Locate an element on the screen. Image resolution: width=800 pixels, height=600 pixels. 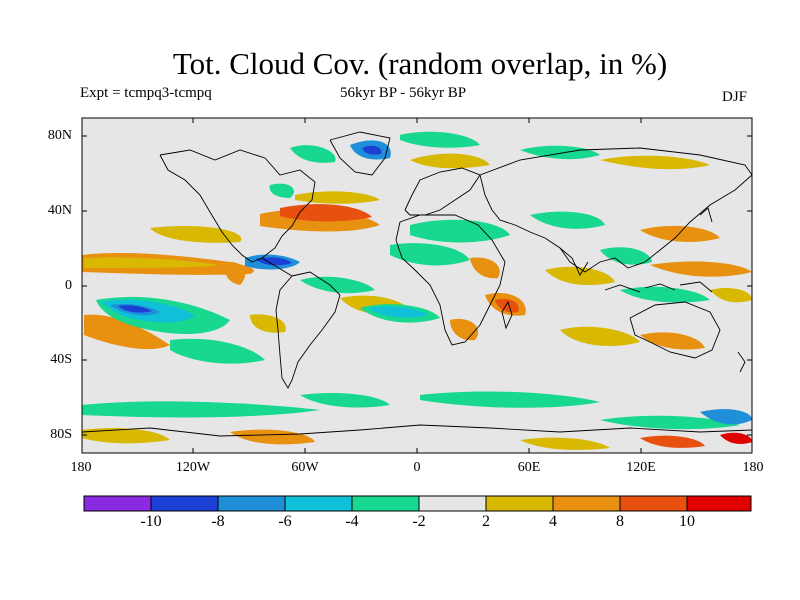
lon-label-60e: 60E is located at coordinates (529, 467).